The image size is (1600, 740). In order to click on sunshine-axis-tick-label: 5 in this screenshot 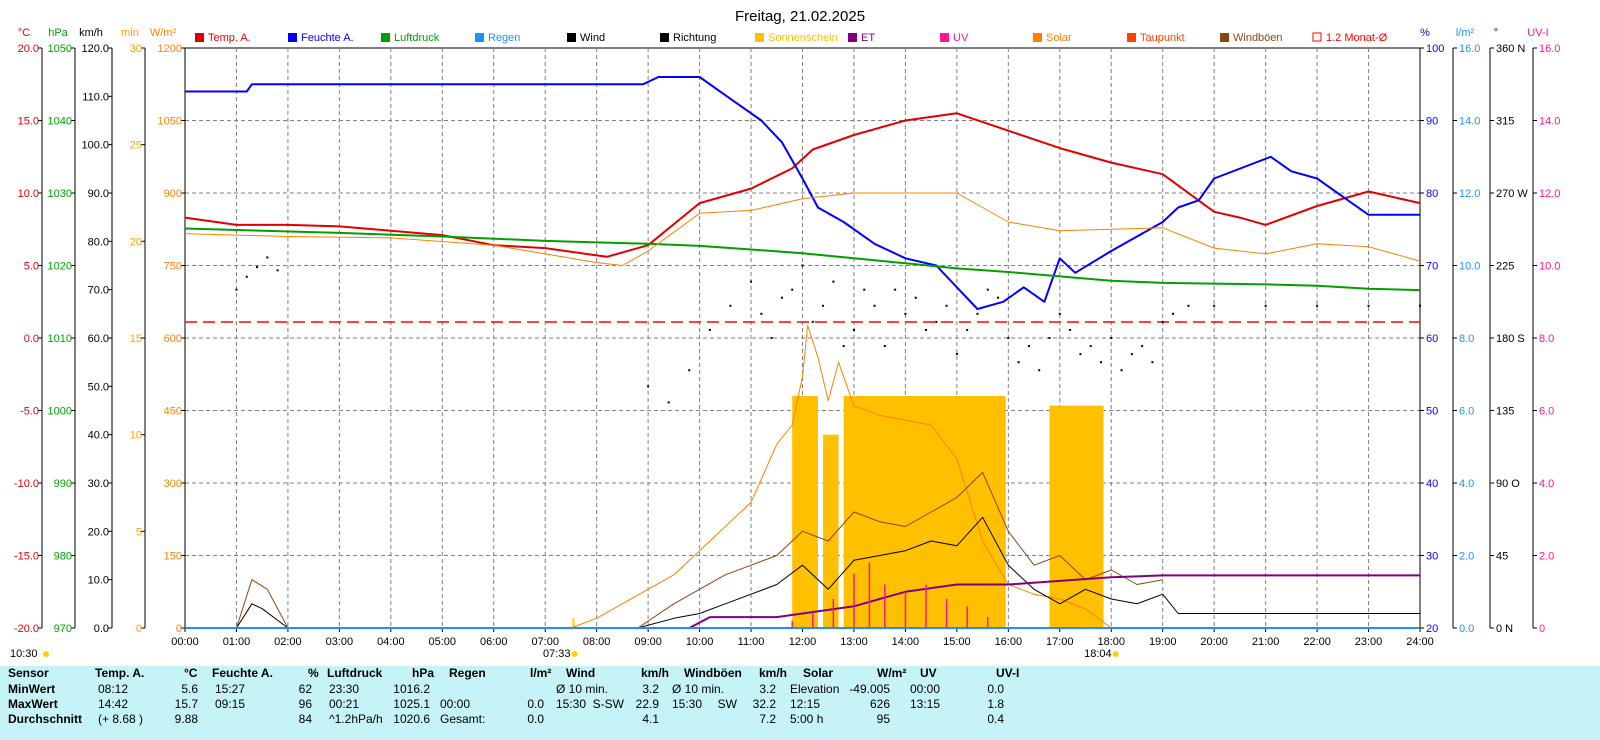, I will do `click(139, 532)`.